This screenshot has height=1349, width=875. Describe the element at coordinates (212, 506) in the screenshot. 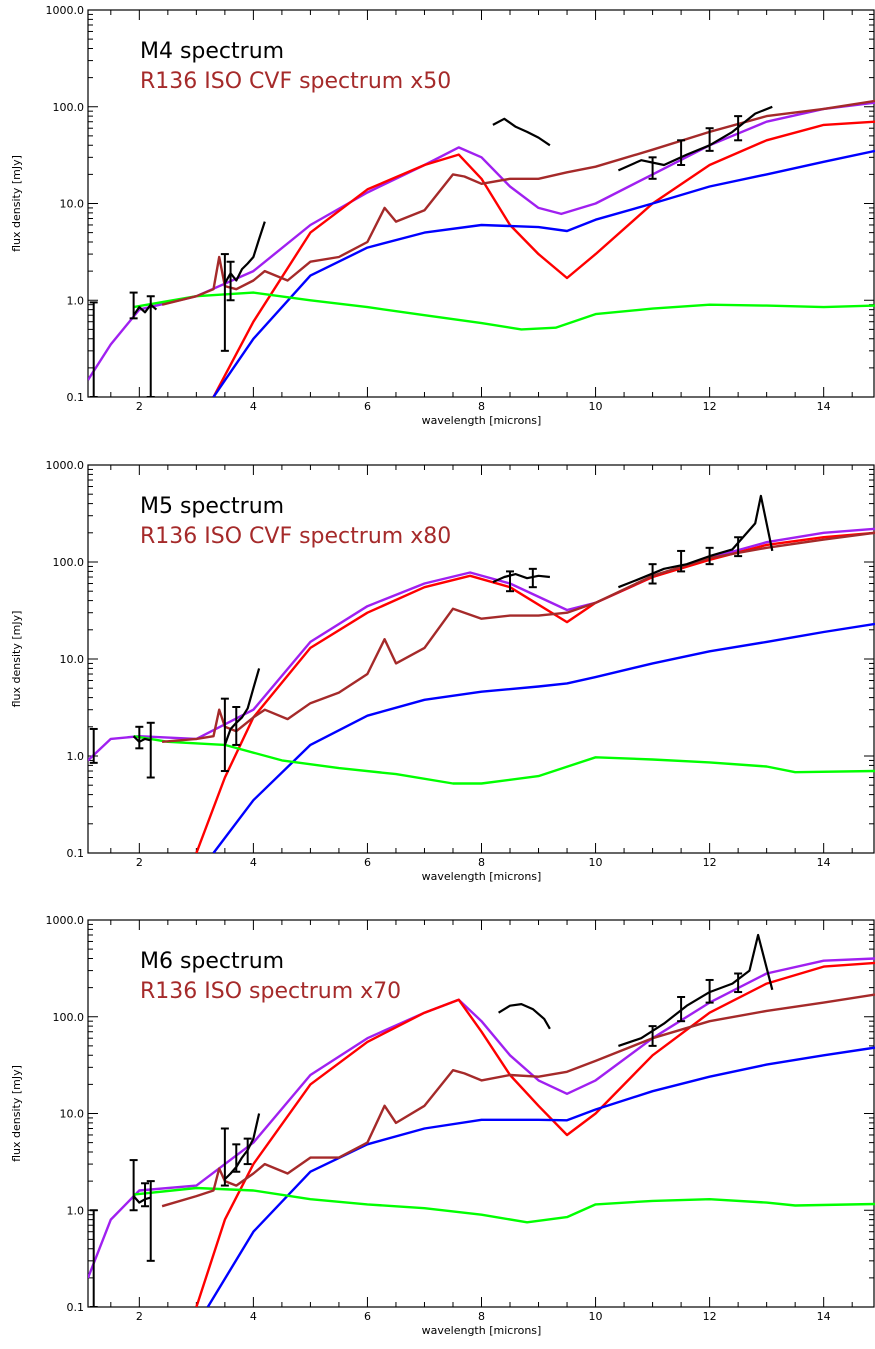

I see `legend-entry-m5-0: M5 spectrum` at that location.